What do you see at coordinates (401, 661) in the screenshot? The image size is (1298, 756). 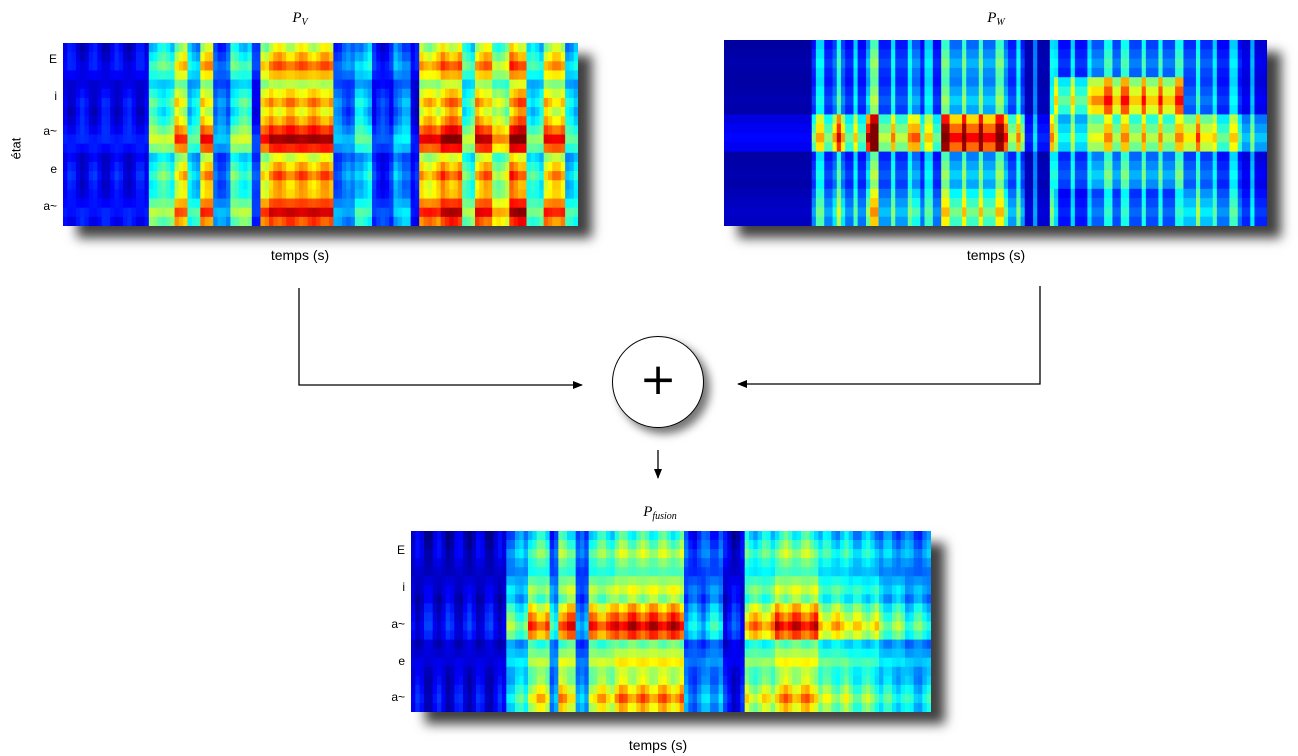 I see `fusion-tick-label: e` at bounding box center [401, 661].